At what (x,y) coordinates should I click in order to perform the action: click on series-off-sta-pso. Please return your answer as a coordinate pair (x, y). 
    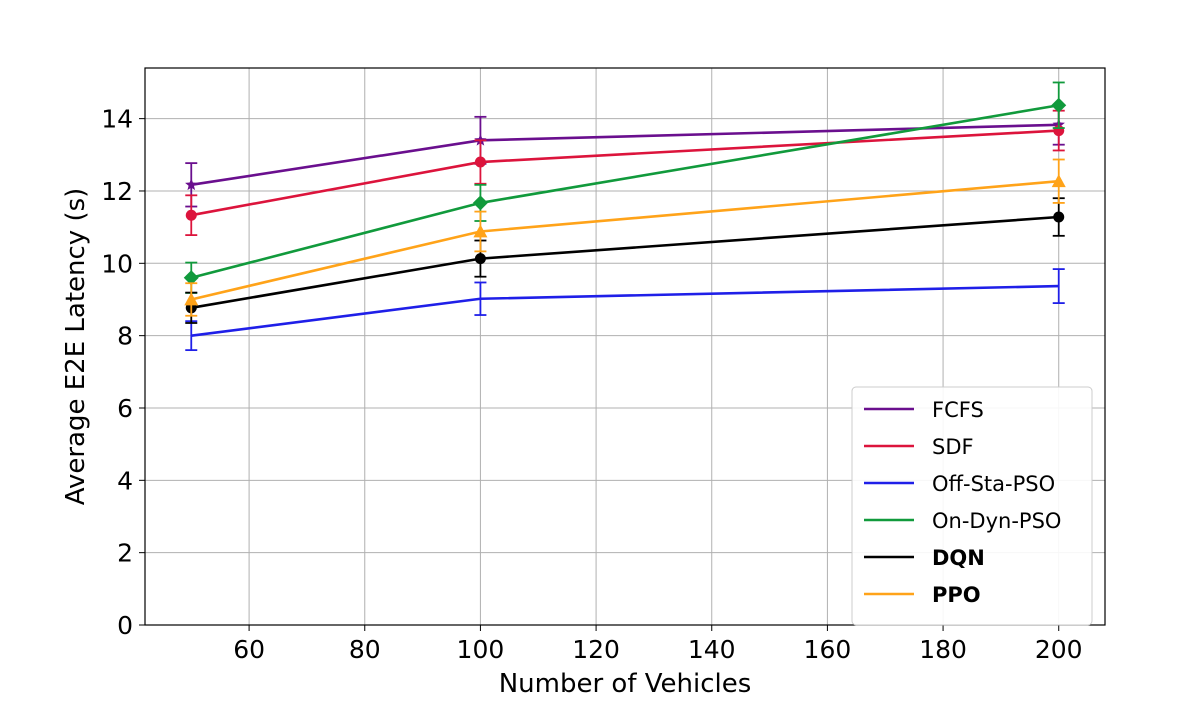
    Looking at the image, I should click on (625, 310).